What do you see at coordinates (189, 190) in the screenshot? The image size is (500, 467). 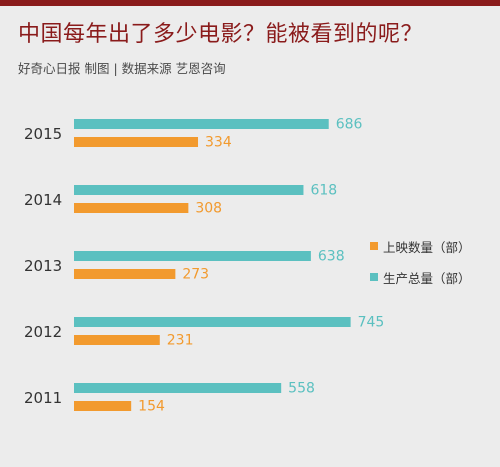 I see `bar-produced-2014` at bounding box center [189, 190].